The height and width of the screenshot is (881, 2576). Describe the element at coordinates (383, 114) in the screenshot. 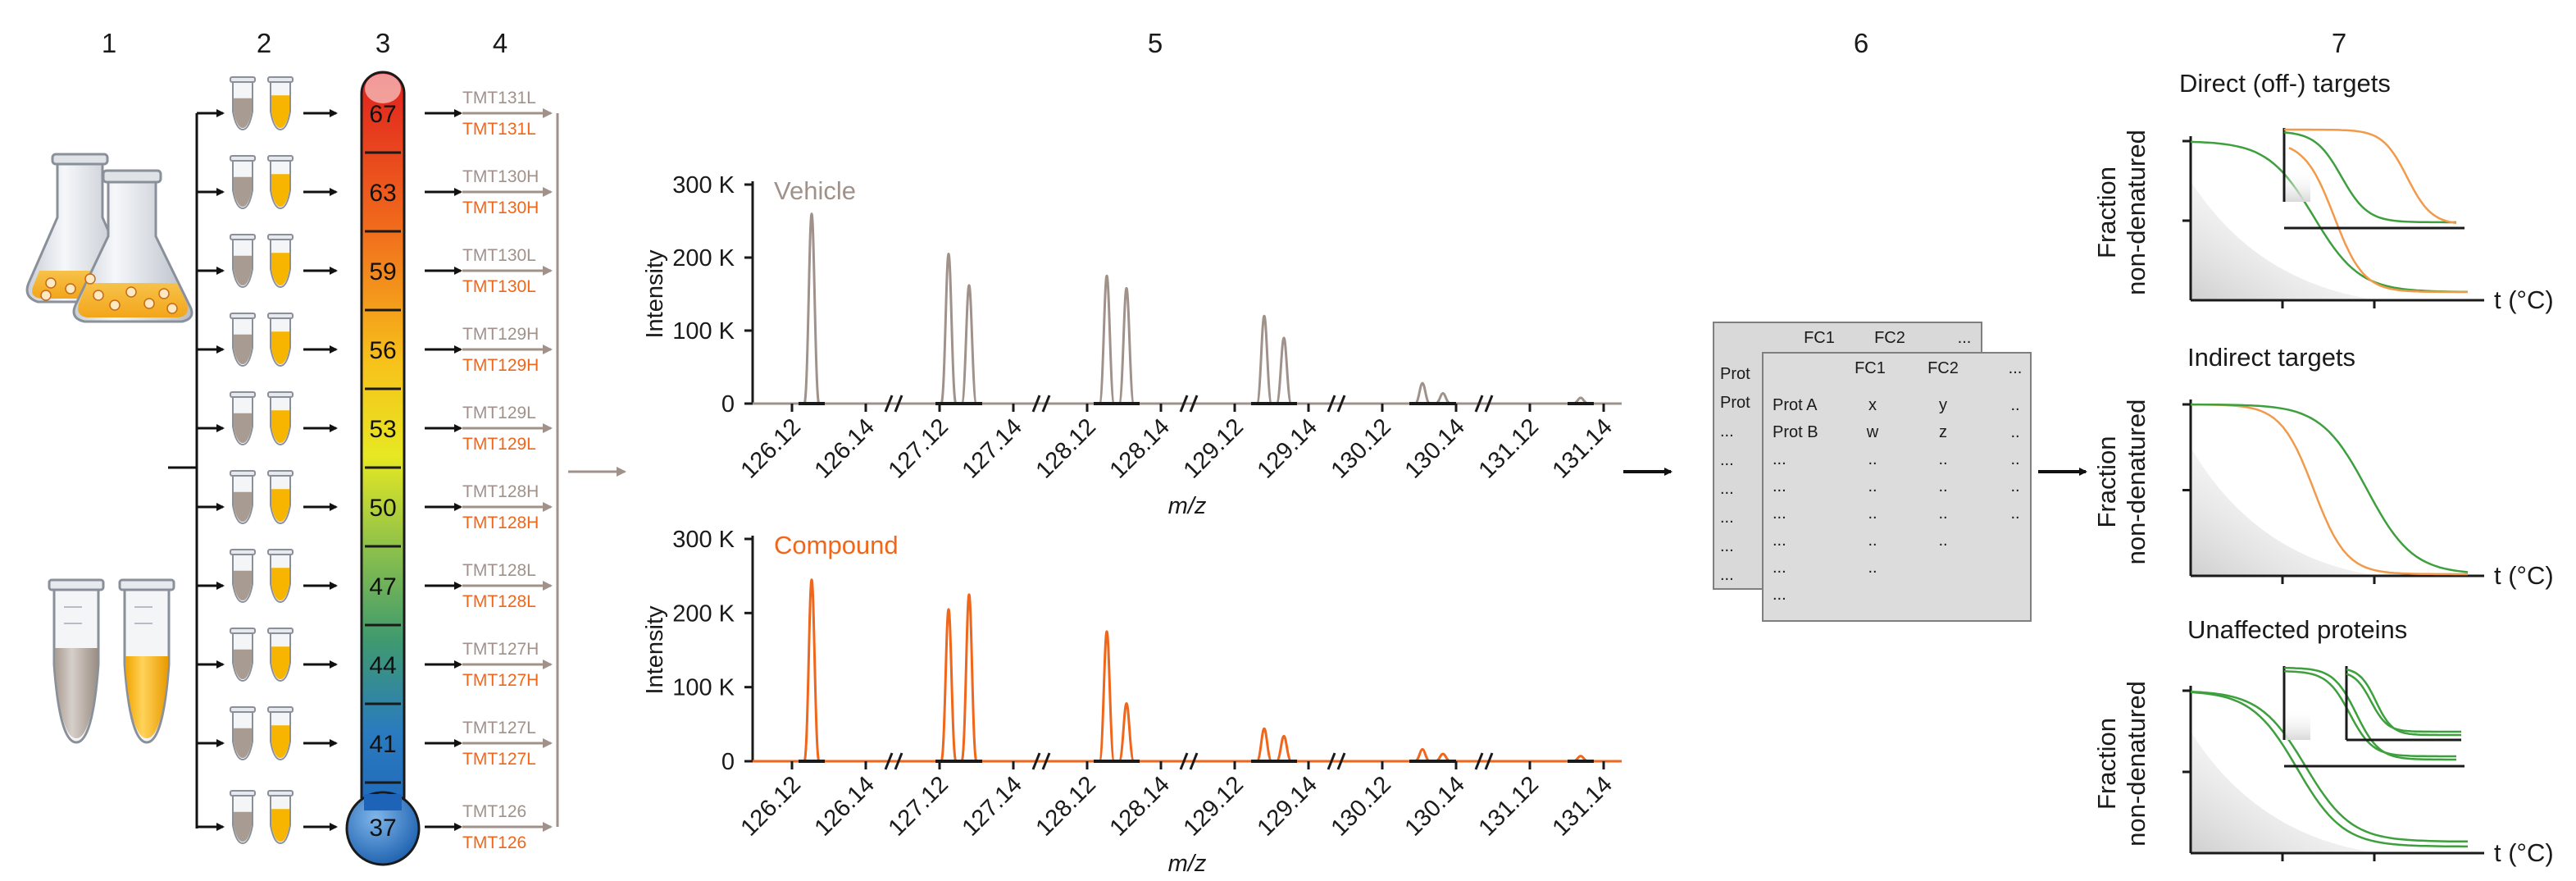

I see `temperature-label: 67` at that location.